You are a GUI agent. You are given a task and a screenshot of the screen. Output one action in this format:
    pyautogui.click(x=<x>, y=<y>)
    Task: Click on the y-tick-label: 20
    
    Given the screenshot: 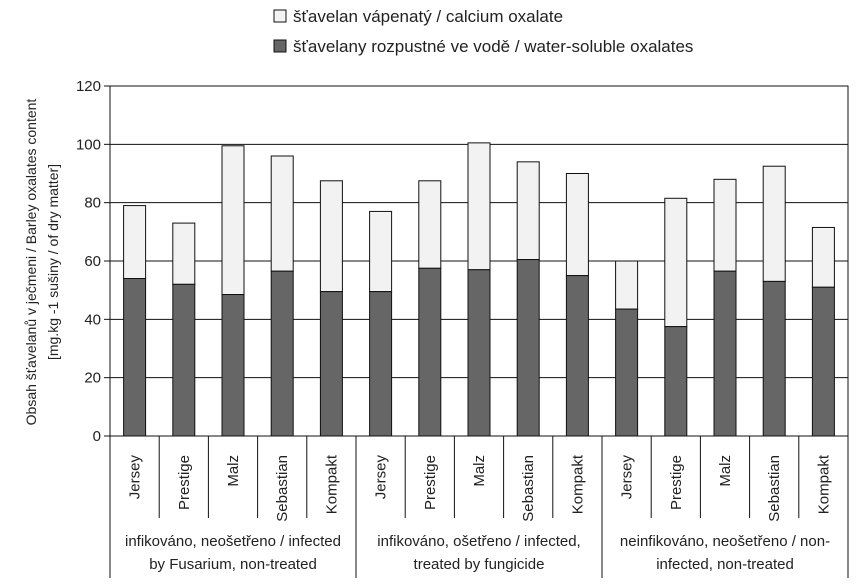 What is the action you would take?
    pyautogui.click(x=92, y=378)
    